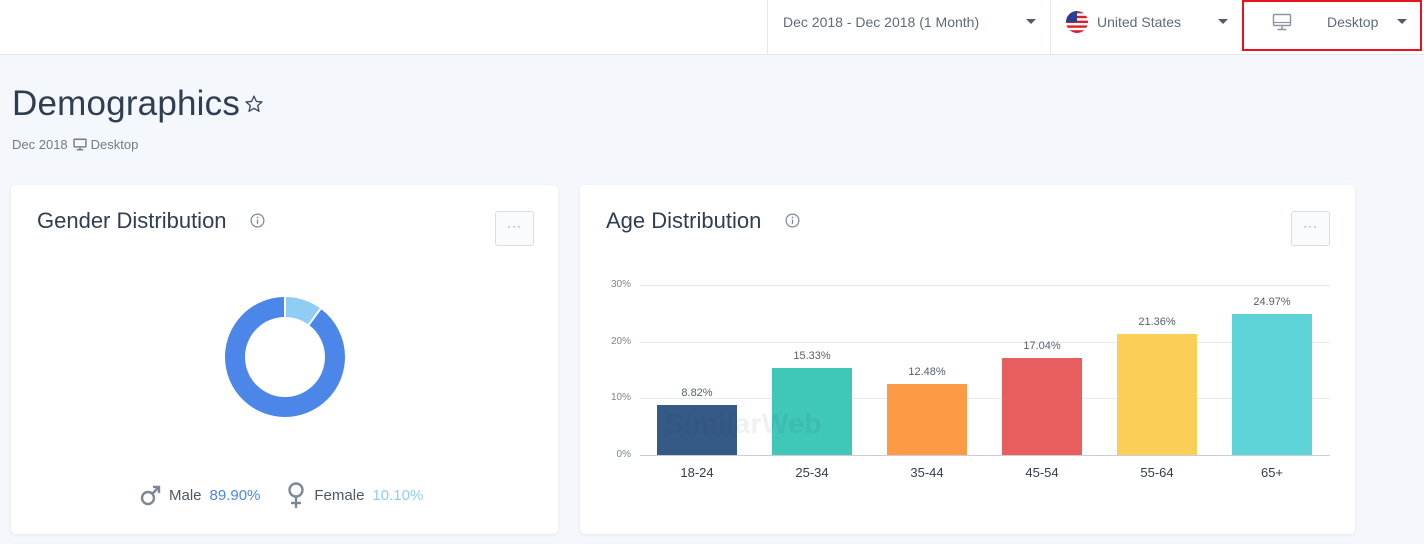  What do you see at coordinates (398, 495) in the screenshot?
I see `female-value: 10.10%` at bounding box center [398, 495].